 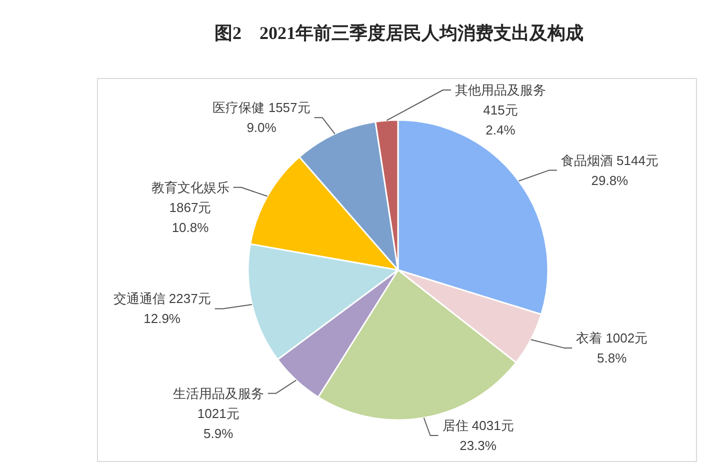 What do you see at coordinates (399, 33) in the screenshot?
I see `title: 图2 2021年前三季度居民人均消费支出及构成` at bounding box center [399, 33].